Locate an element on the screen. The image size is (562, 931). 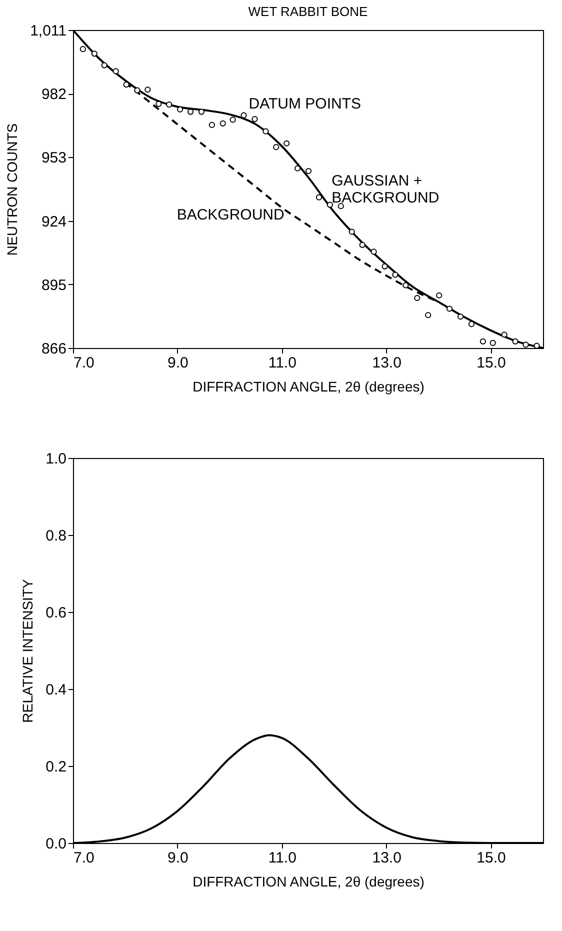
y-tick-label: 953 is located at coordinates (53, 158).